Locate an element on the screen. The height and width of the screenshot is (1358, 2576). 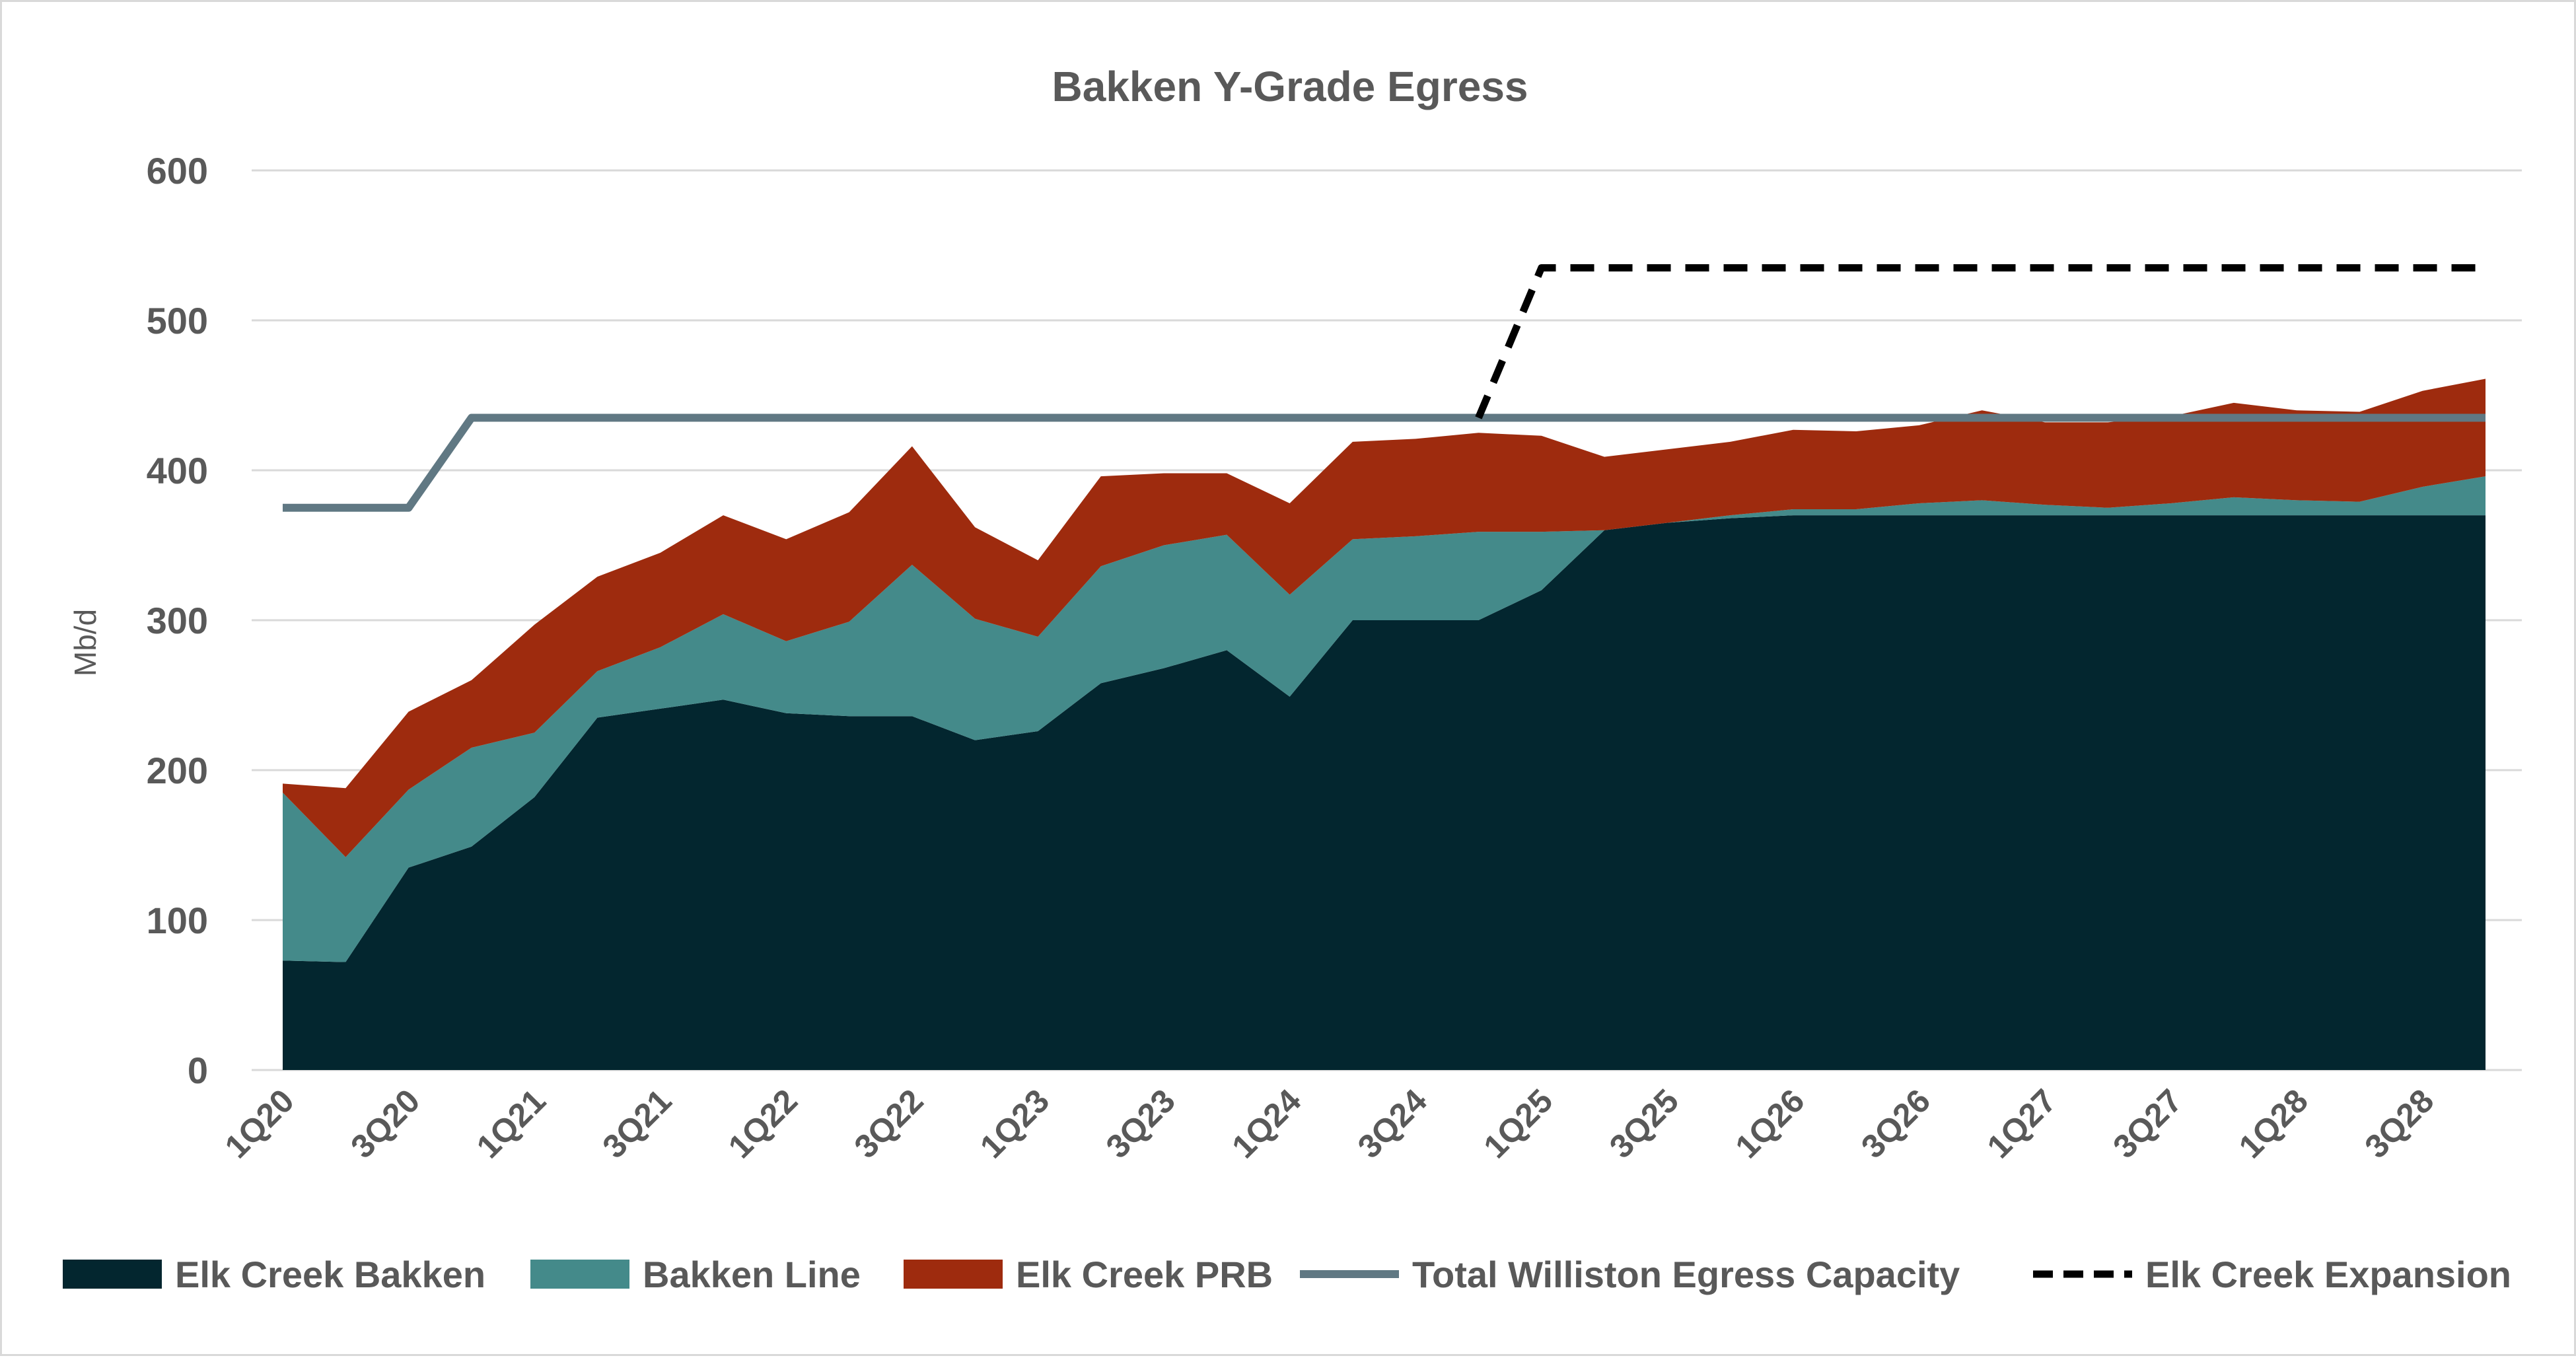
legend-label-elk-creek-expansion: Elk Creek Expansion is located at coordinates (2328, 1274).